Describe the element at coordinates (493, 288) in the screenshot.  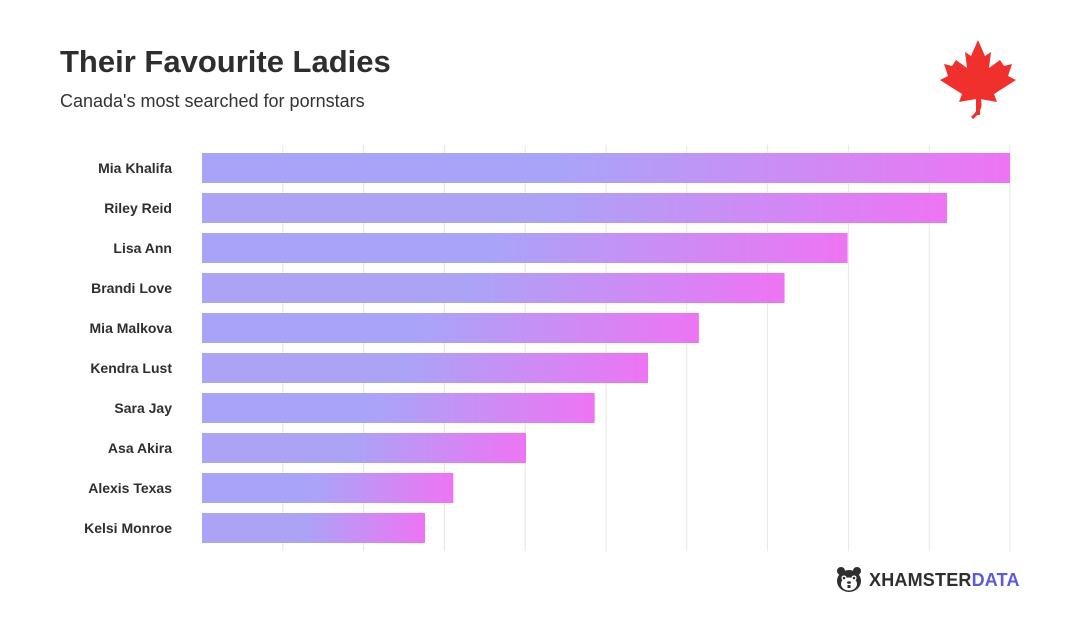
I see `bar-brandi-love` at that location.